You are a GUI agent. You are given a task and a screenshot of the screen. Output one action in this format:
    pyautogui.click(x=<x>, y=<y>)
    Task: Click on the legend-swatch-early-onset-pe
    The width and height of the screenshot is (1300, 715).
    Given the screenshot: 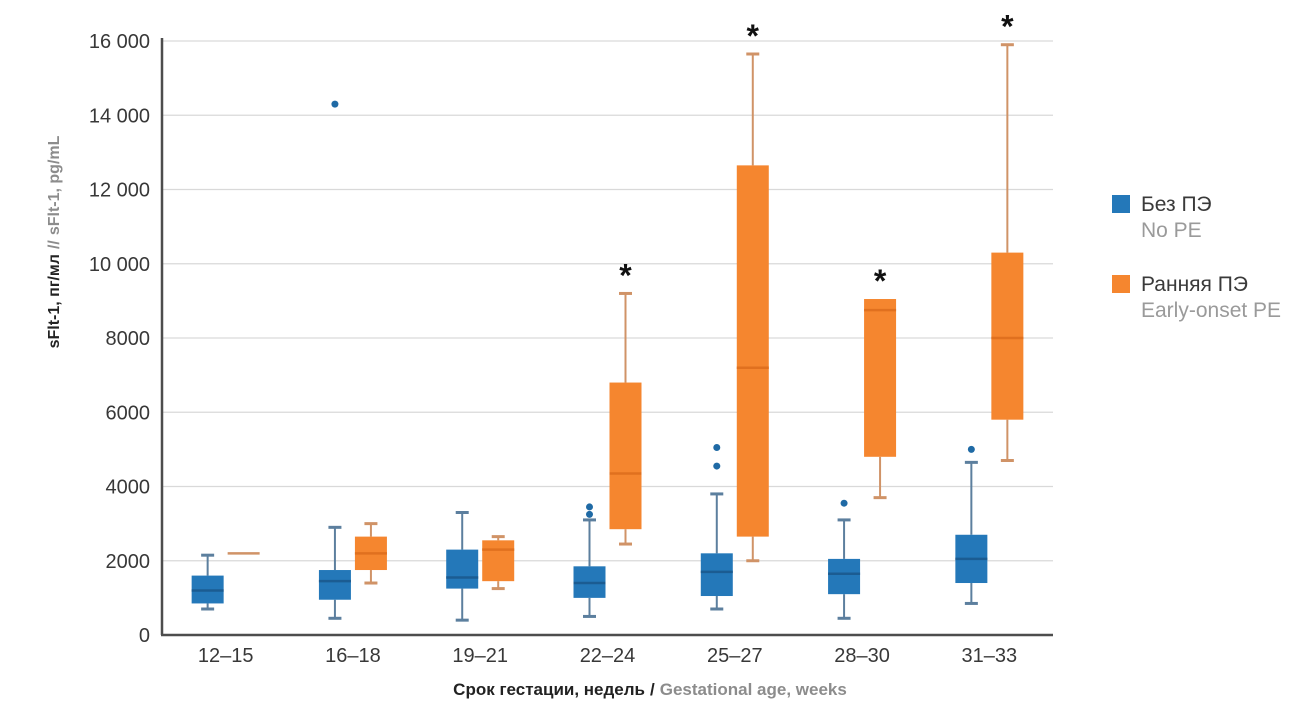 What is the action you would take?
    pyautogui.click(x=1121, y=284)
    